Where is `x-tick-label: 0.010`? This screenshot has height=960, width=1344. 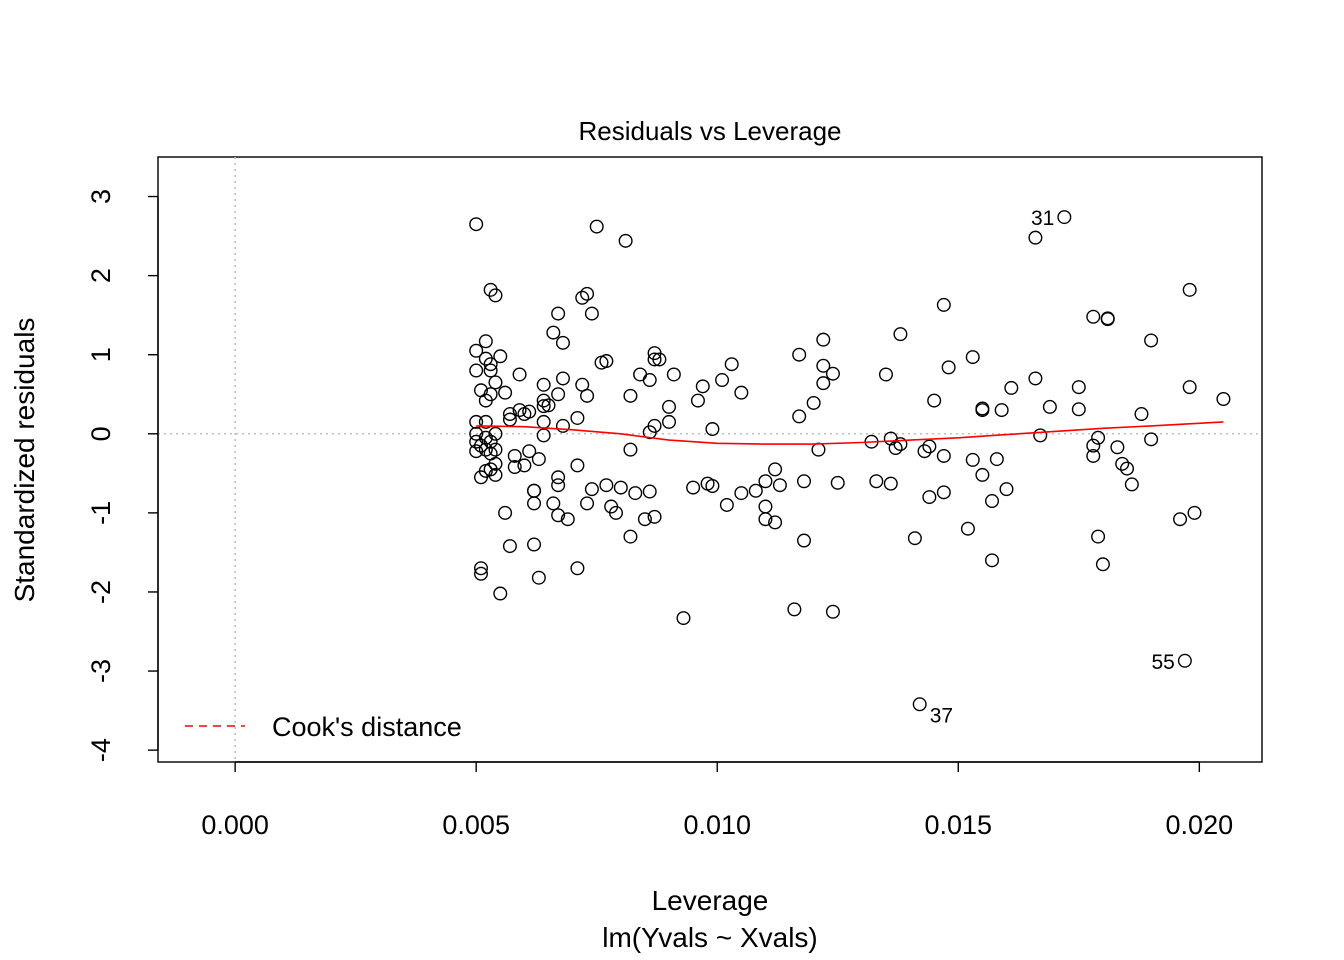
x-tick-label: 0.010 is located at coordinates (717, 825).